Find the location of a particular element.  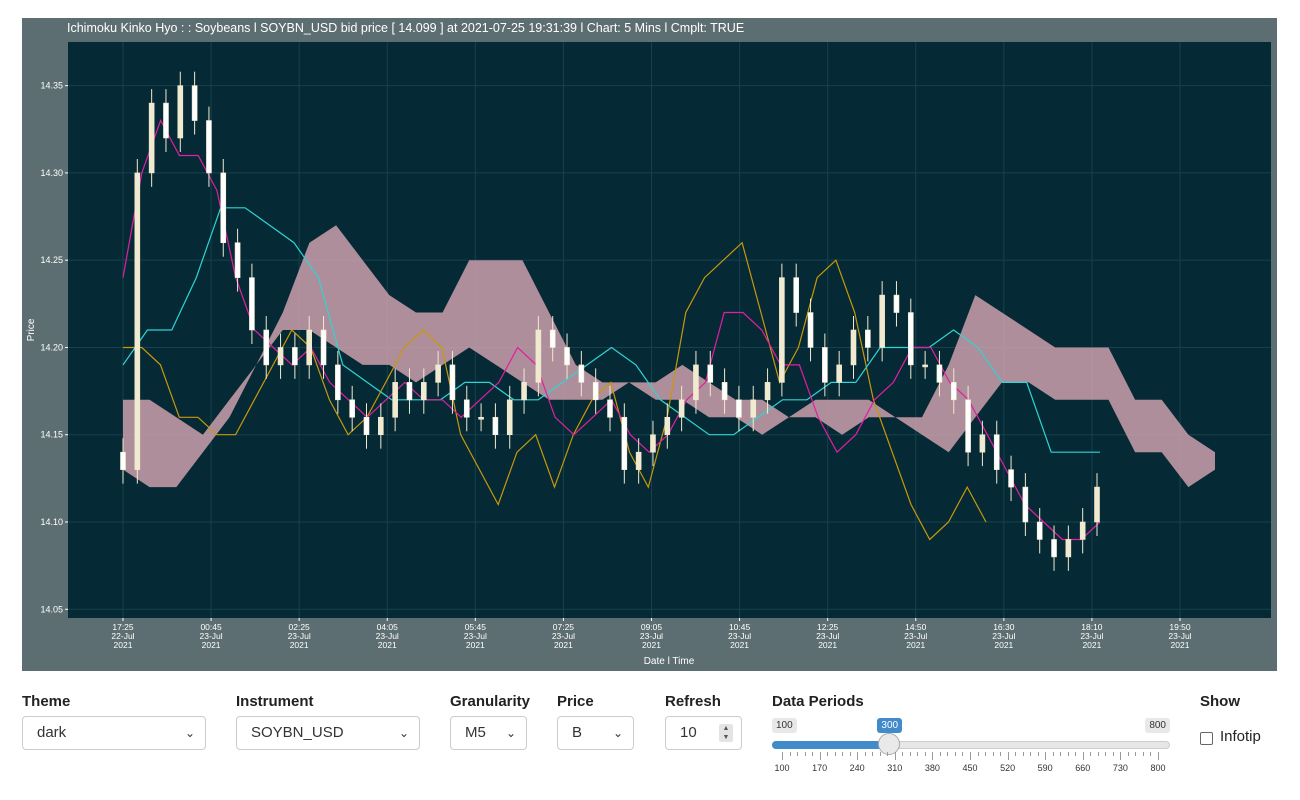

instrument-control: Instrument SOYBN_USD ⌄ is located at coordinates (328, 721).